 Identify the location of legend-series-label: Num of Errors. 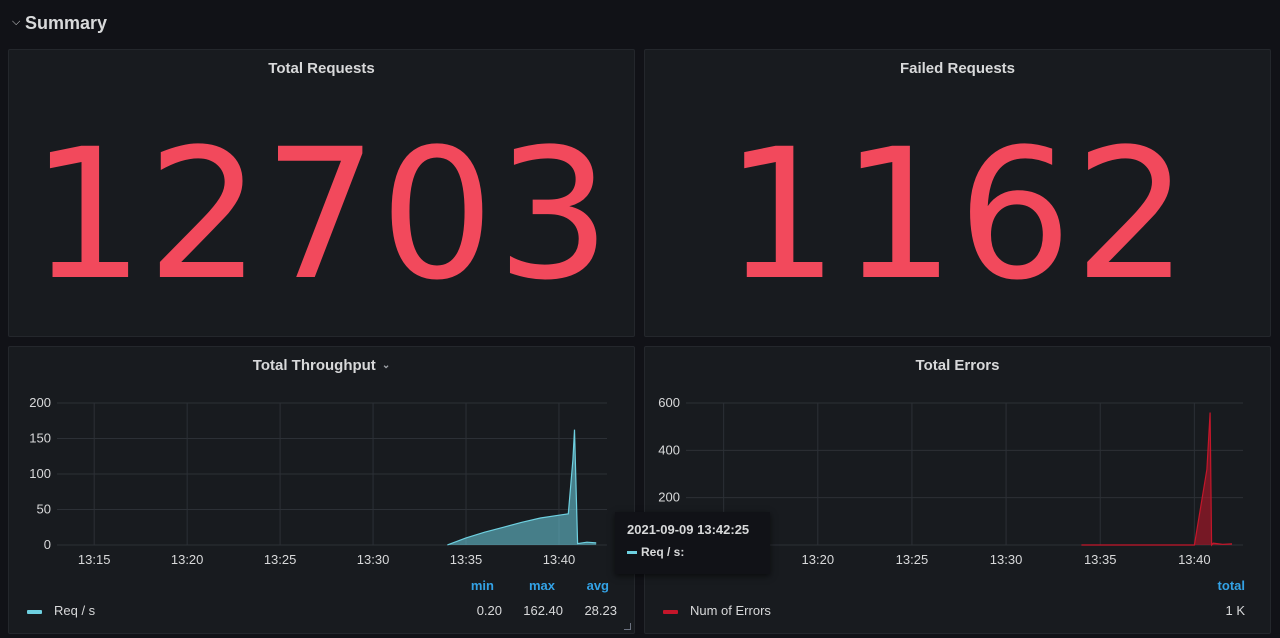
(730, 610).